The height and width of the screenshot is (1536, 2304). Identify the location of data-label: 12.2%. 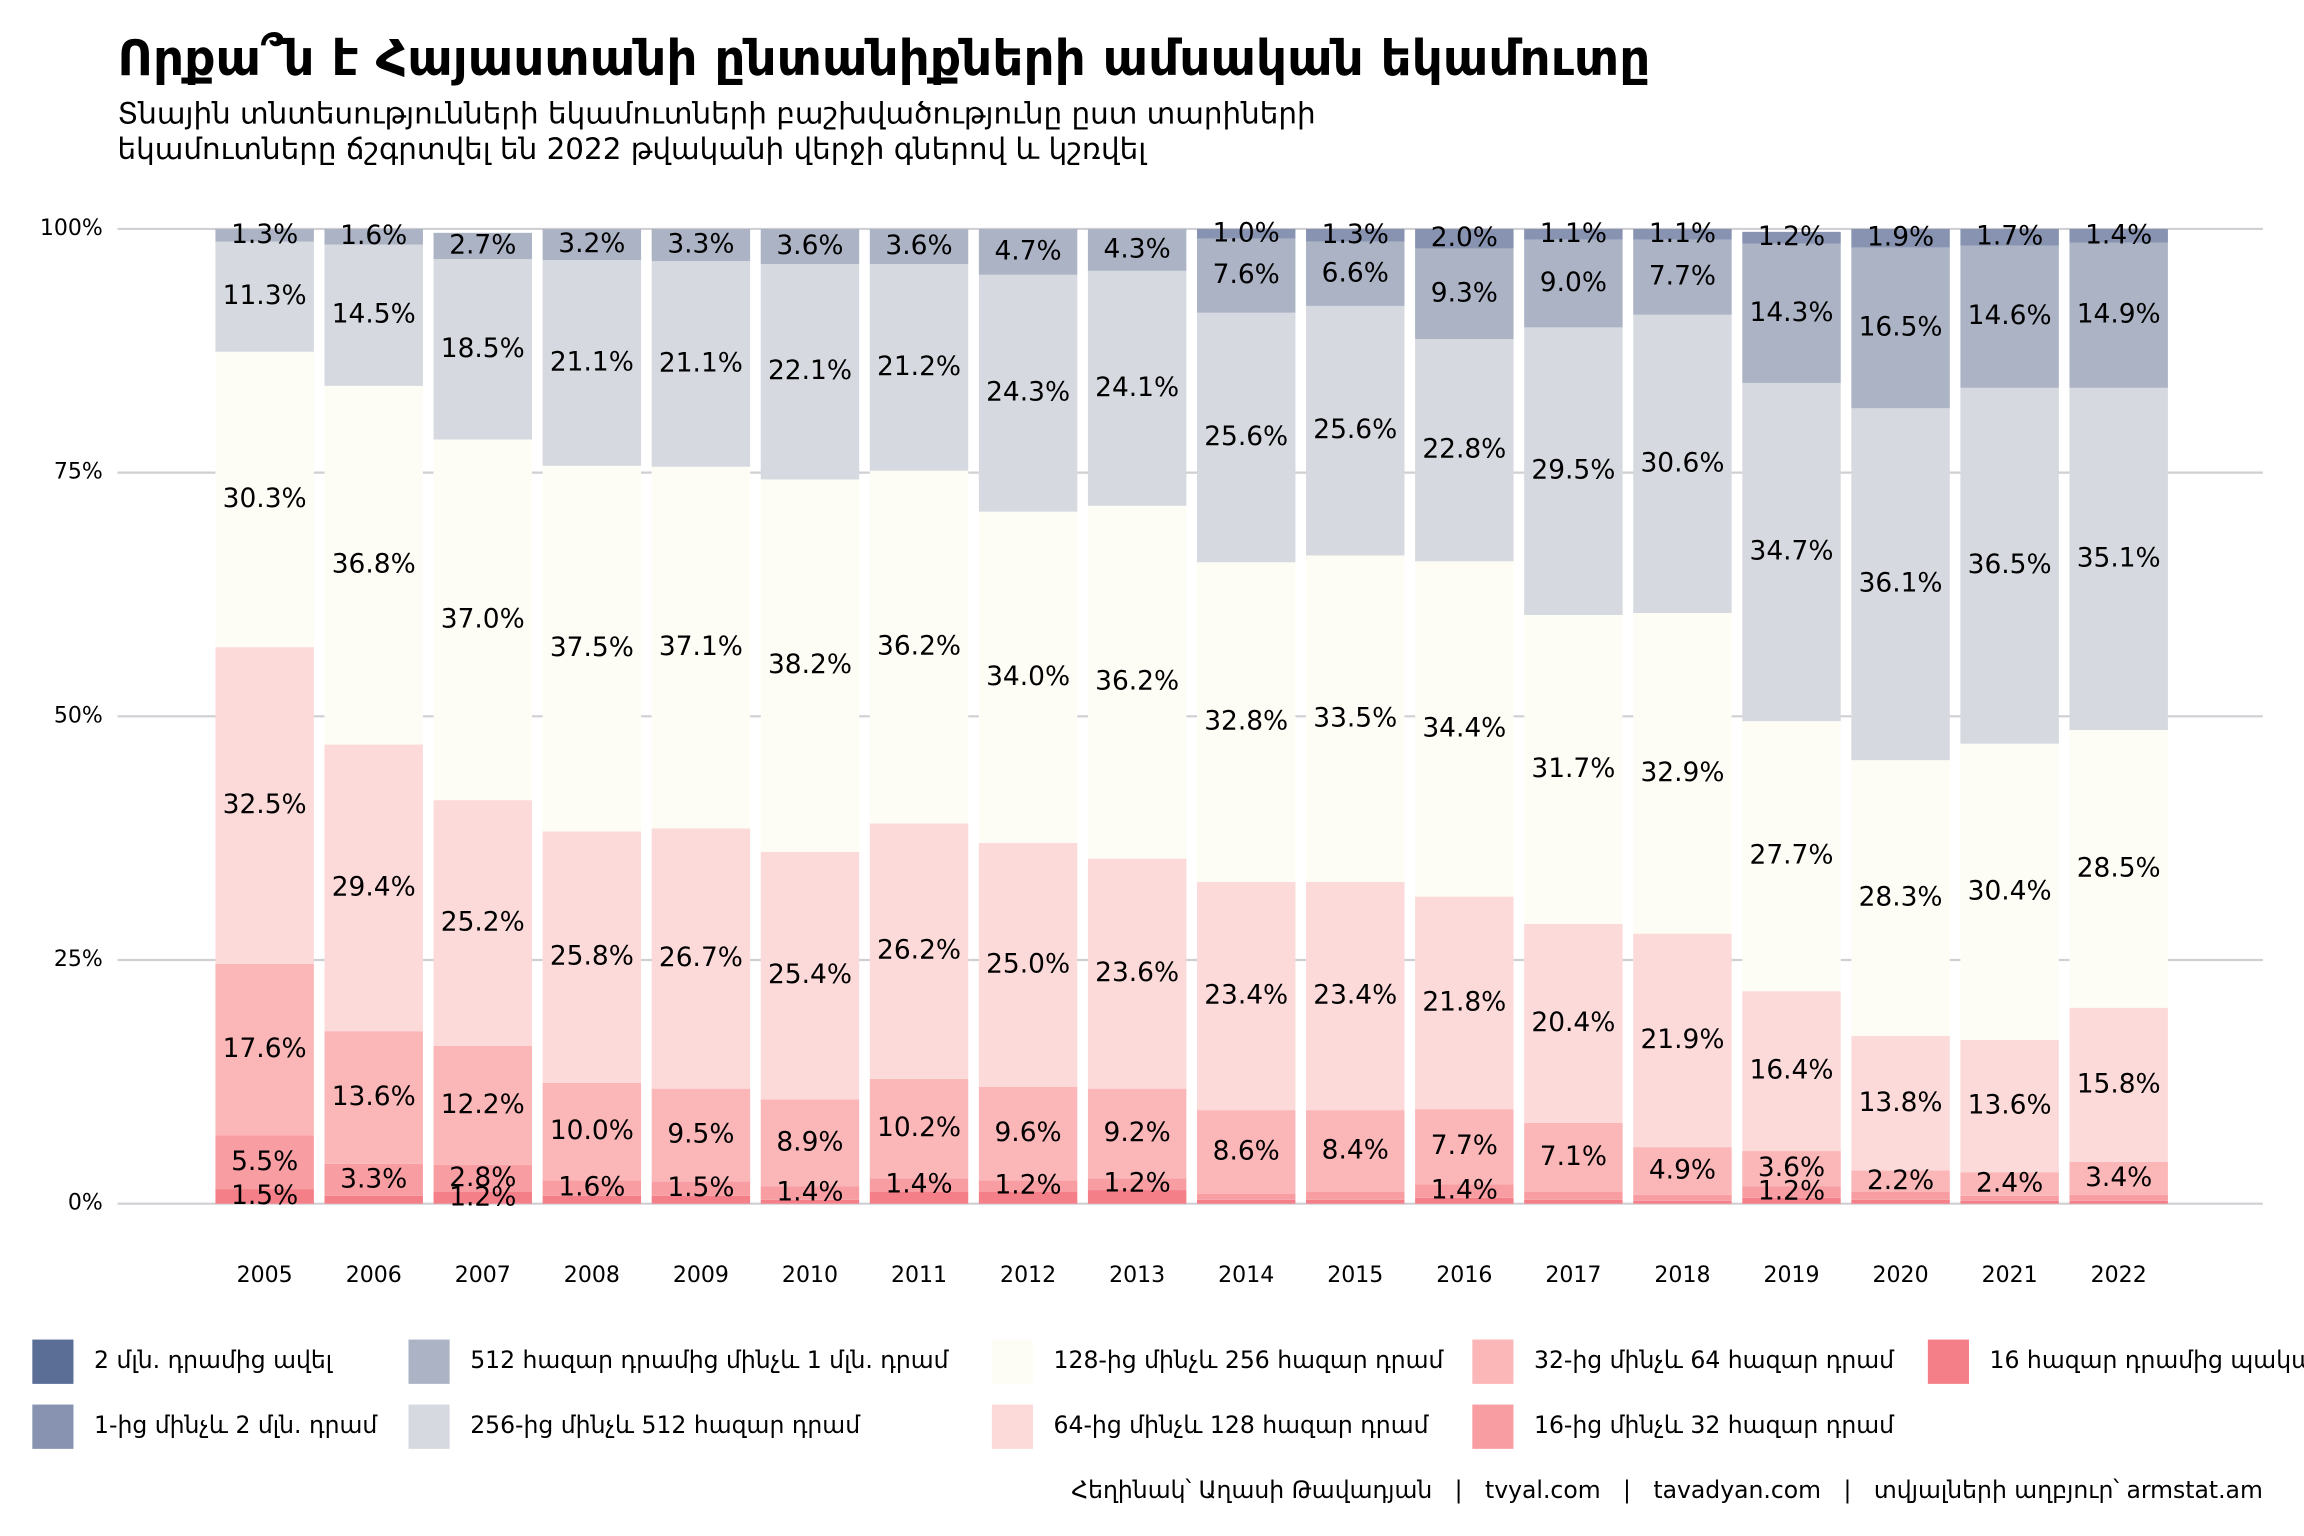
(483, 1104).